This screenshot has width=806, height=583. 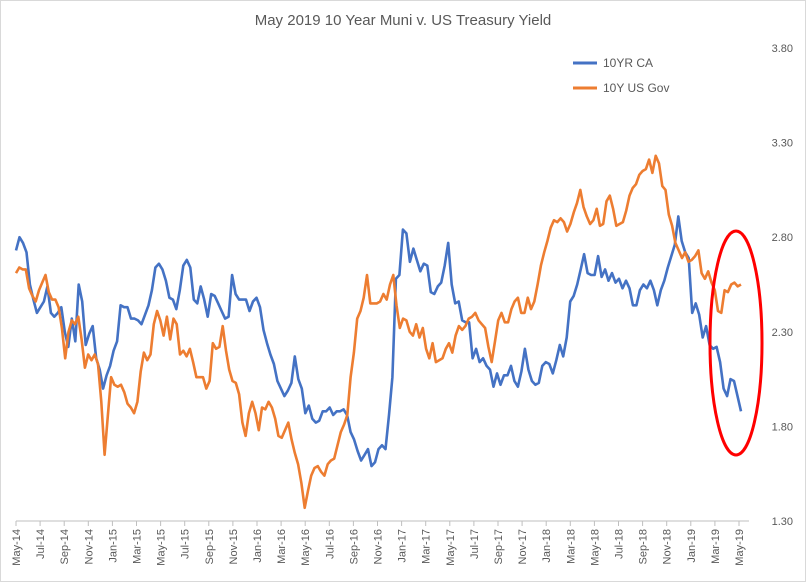 I want to click on annotation-circle, so click(x=736, y=343).